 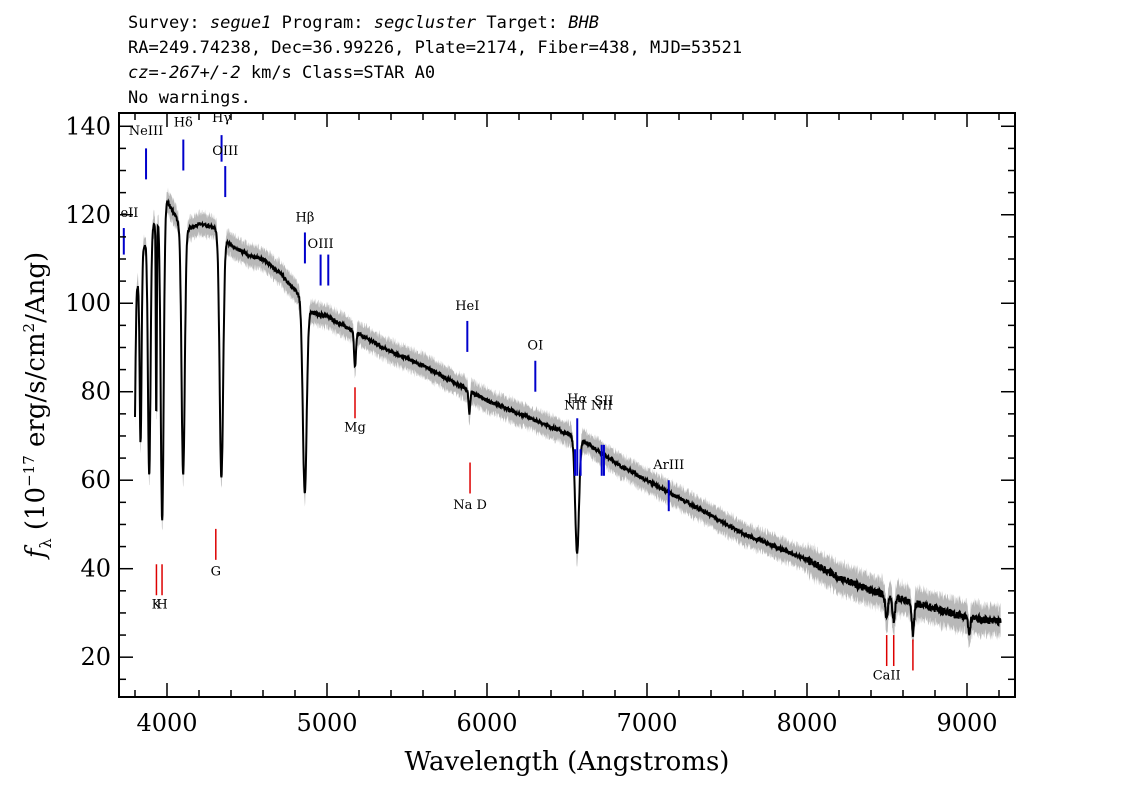 What do you see at coordinates (646, 723) in the screenshot?
I see `x-tick-label: 7000` at bounding box center [646, 723].